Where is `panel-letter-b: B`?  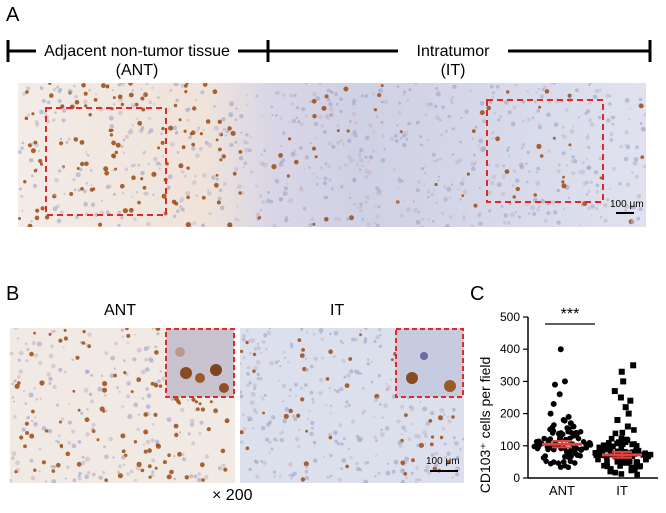 panel-letter-b: B is located at coordinates (13, 294).